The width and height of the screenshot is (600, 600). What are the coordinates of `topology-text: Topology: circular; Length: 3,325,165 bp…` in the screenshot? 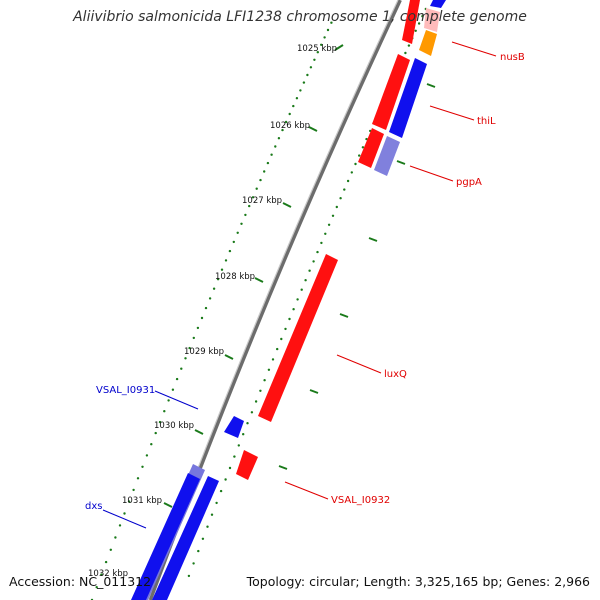 It's located at (418, 581).